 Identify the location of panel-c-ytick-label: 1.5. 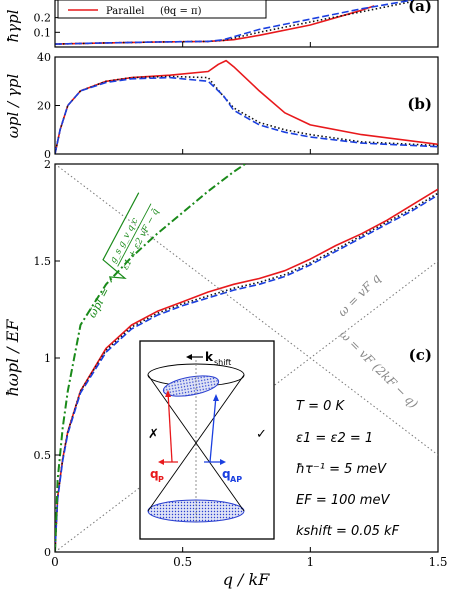
(43, 261).